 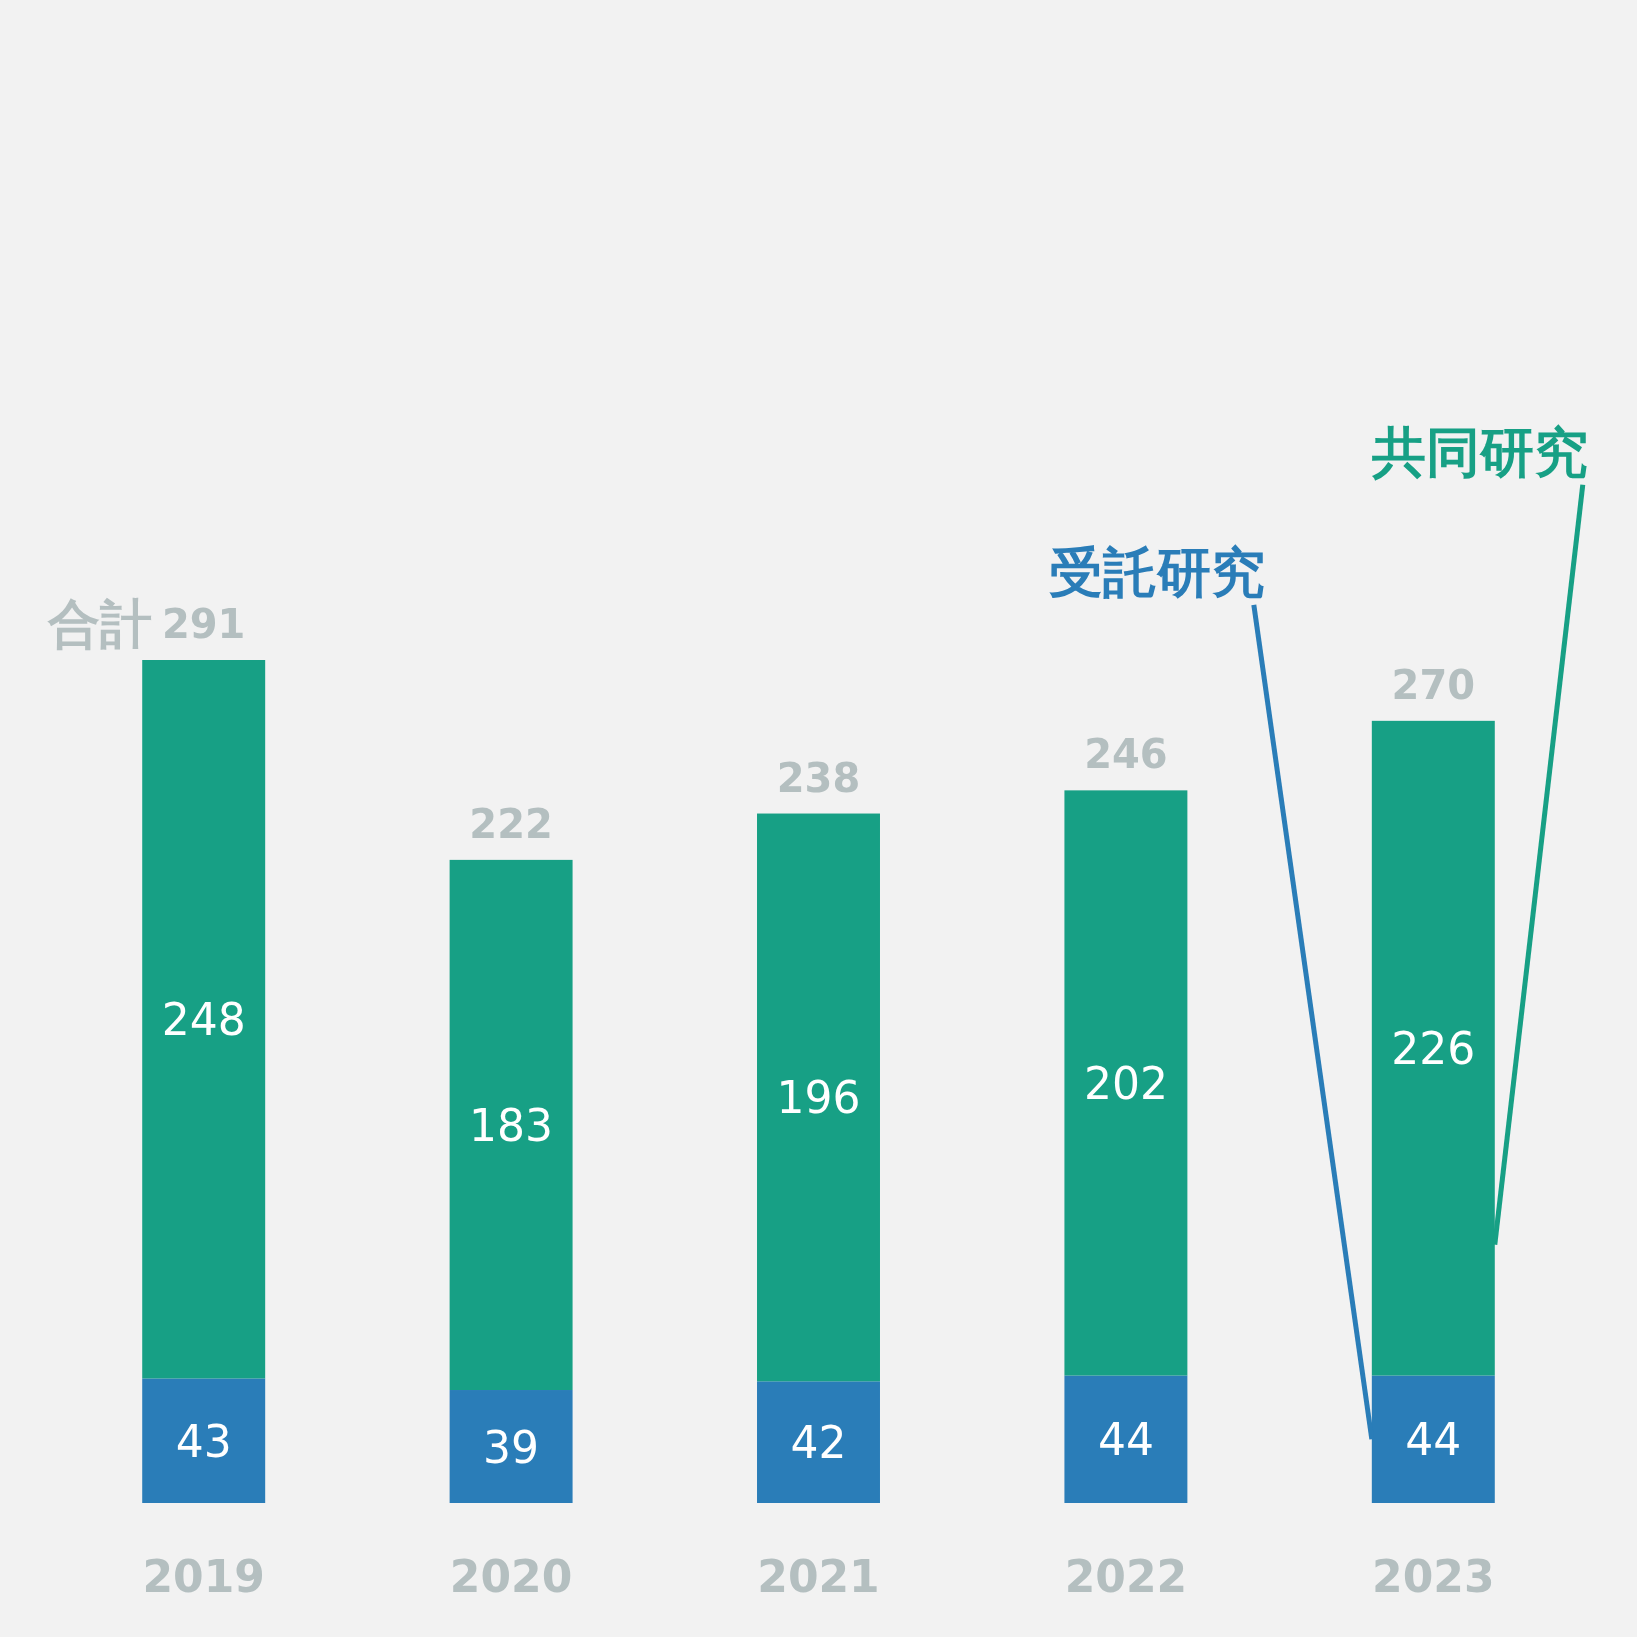 I want to click on x-tick-label: 2021, so click(x=818, y=1576).